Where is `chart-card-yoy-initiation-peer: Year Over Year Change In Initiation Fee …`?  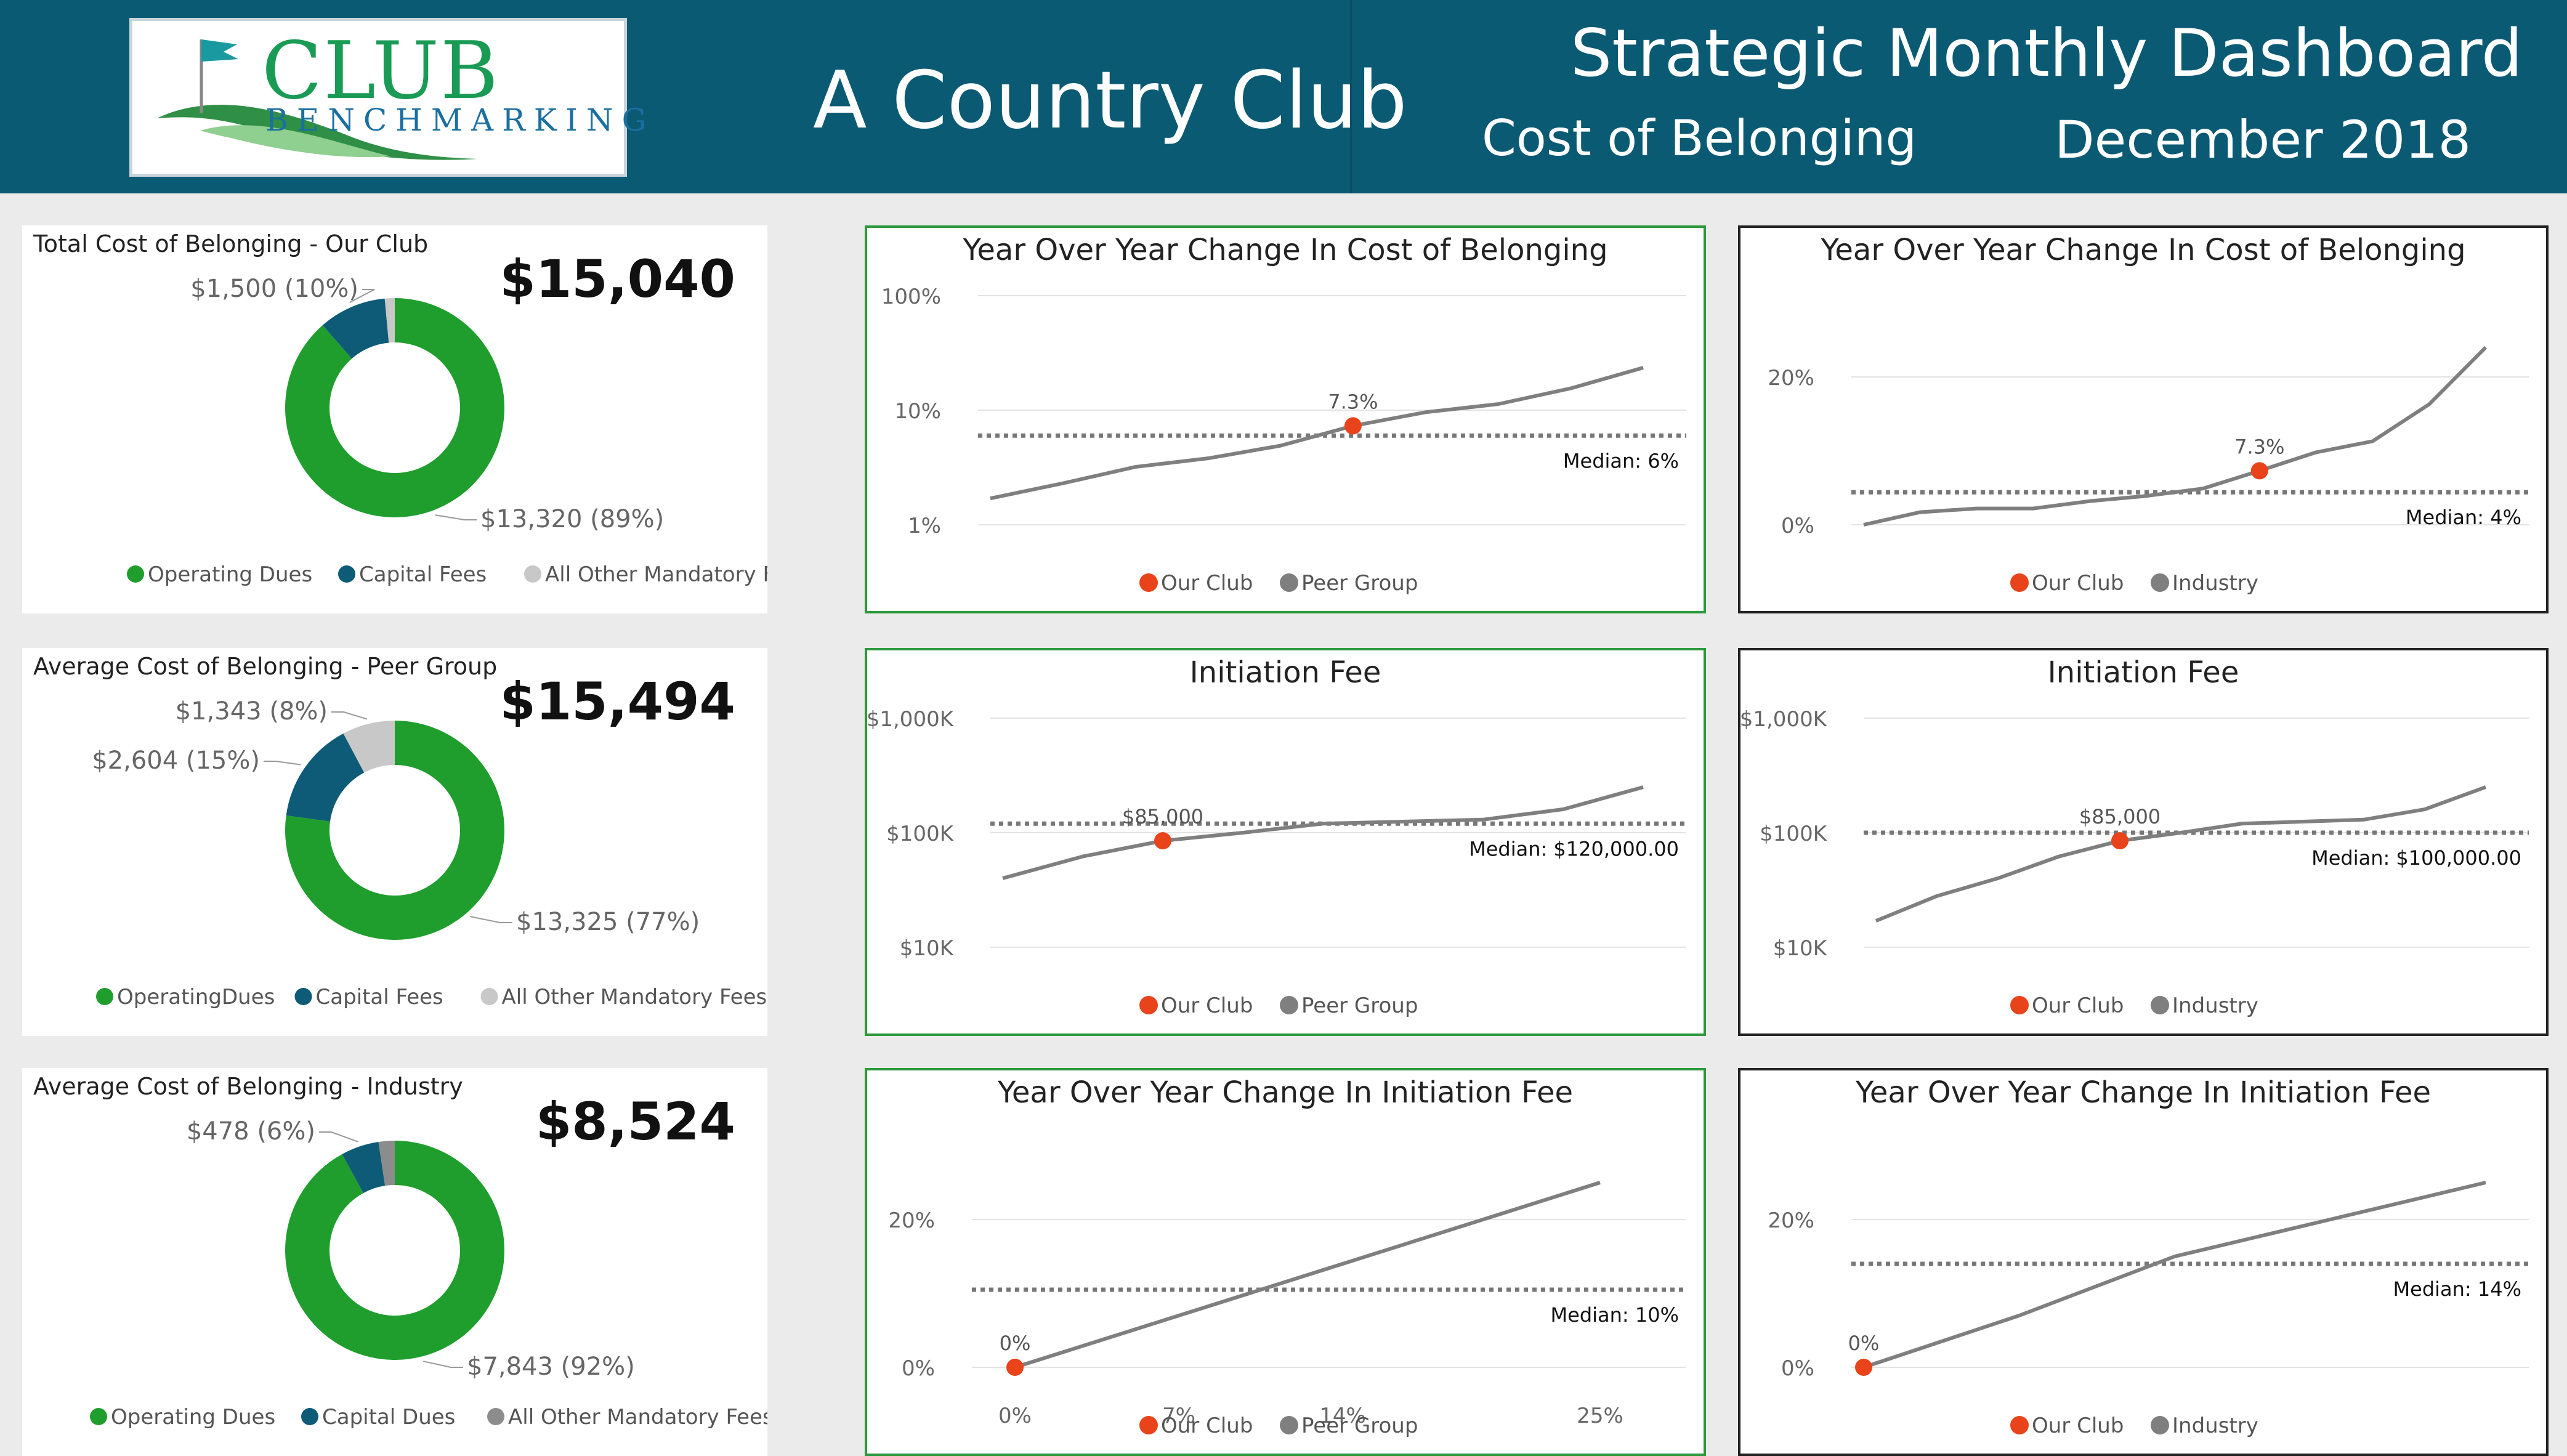
chart-card-yoy-initiation-peer: Year Over Year Change In Initiation Fee … is located at coordinates (1286, 1262).